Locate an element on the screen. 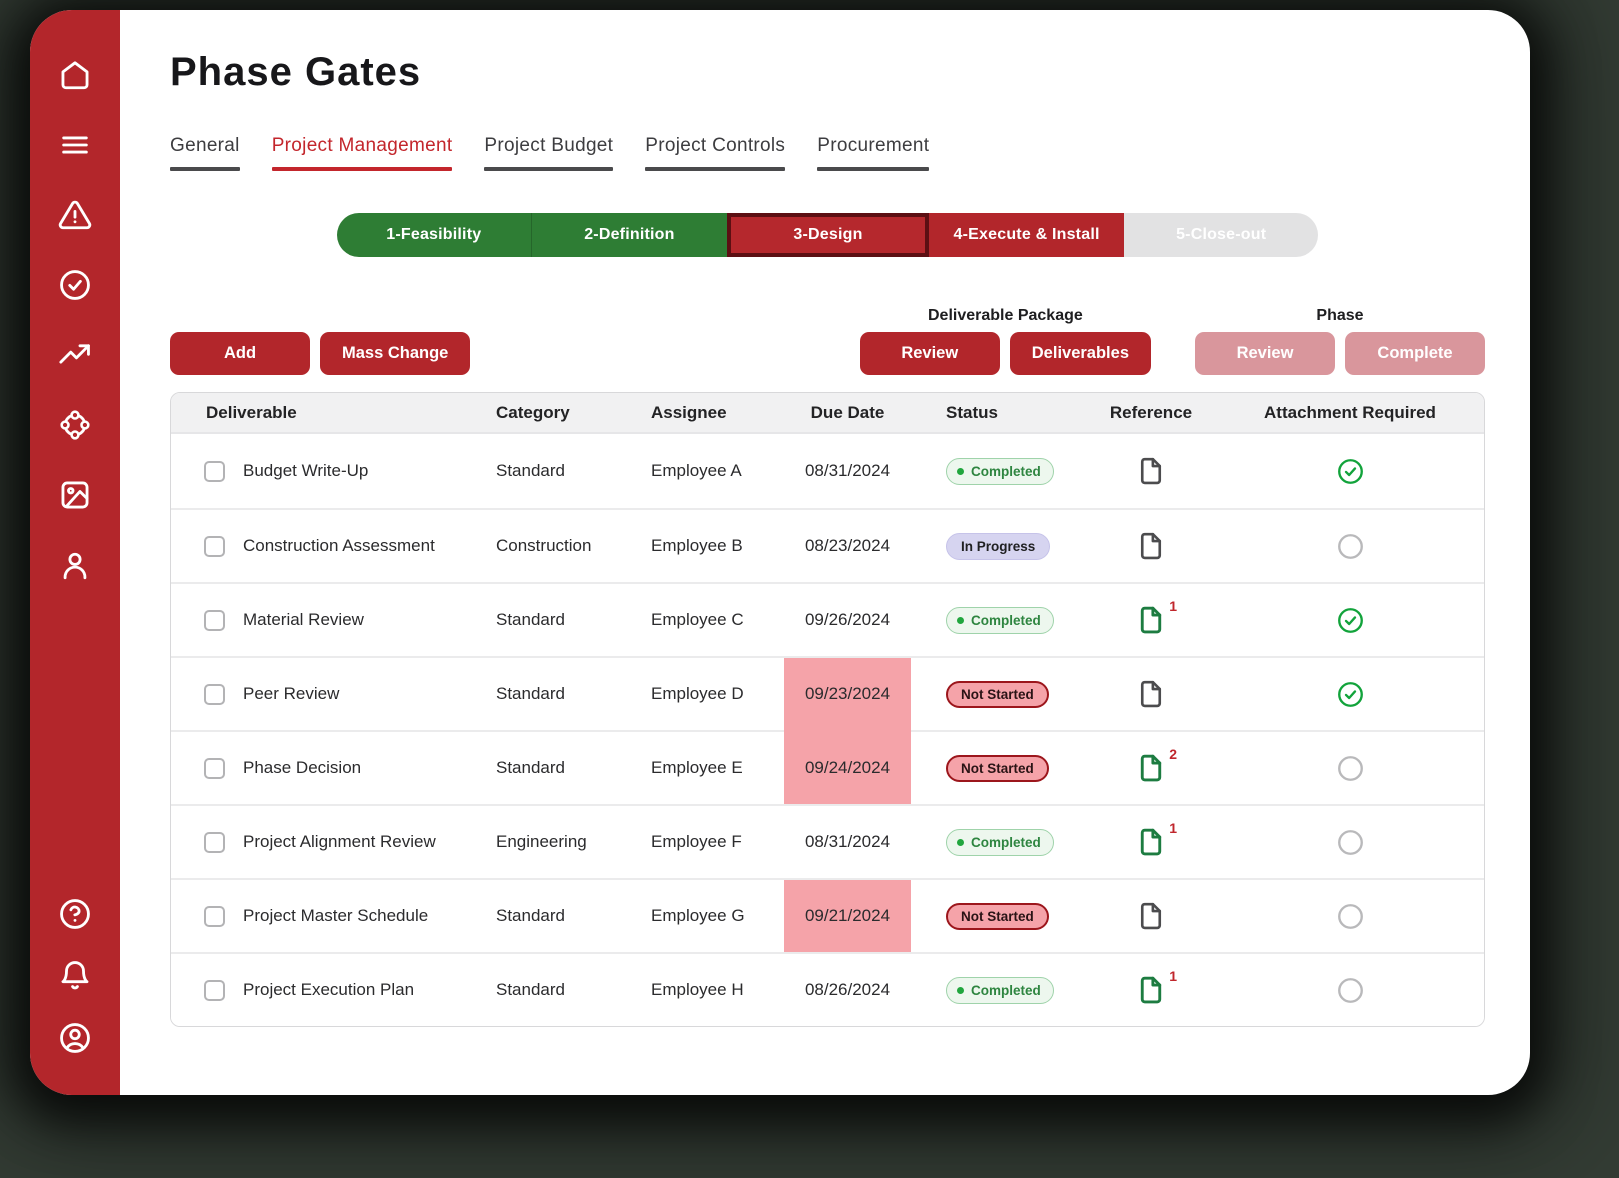 This screenshot has height=1178, width=1619. tab-project-management: Project Management is located at coordinates (362, 153).